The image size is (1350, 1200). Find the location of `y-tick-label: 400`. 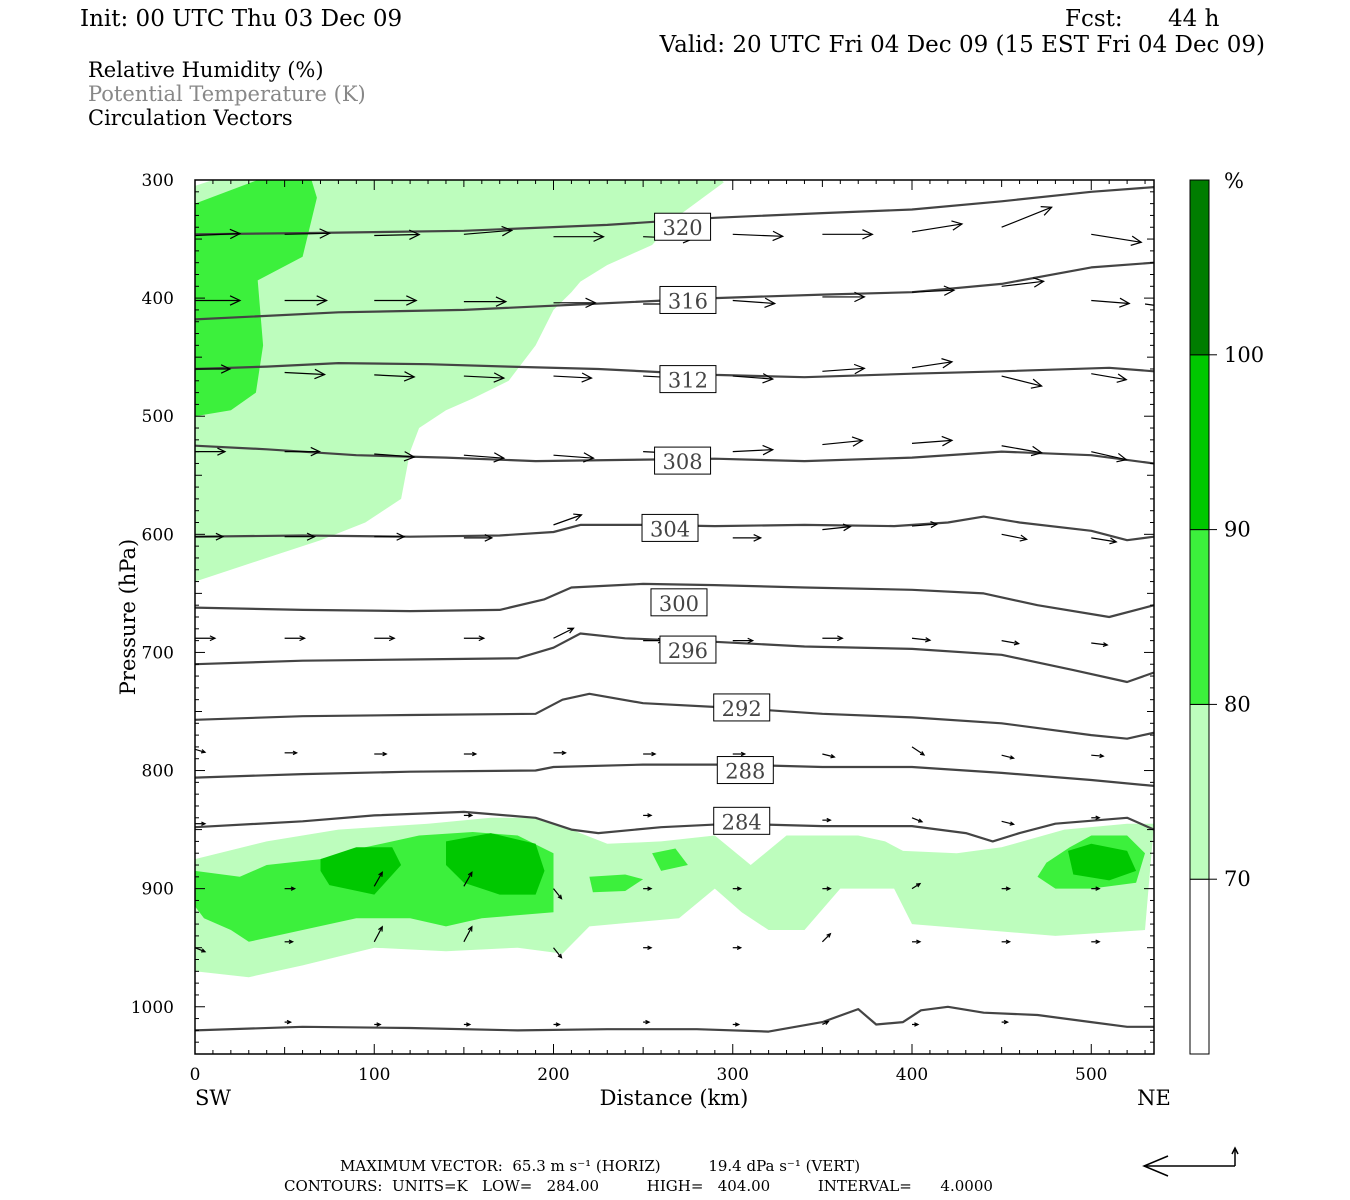

y-tick-label: 400 is located at coordinates (158, 299).